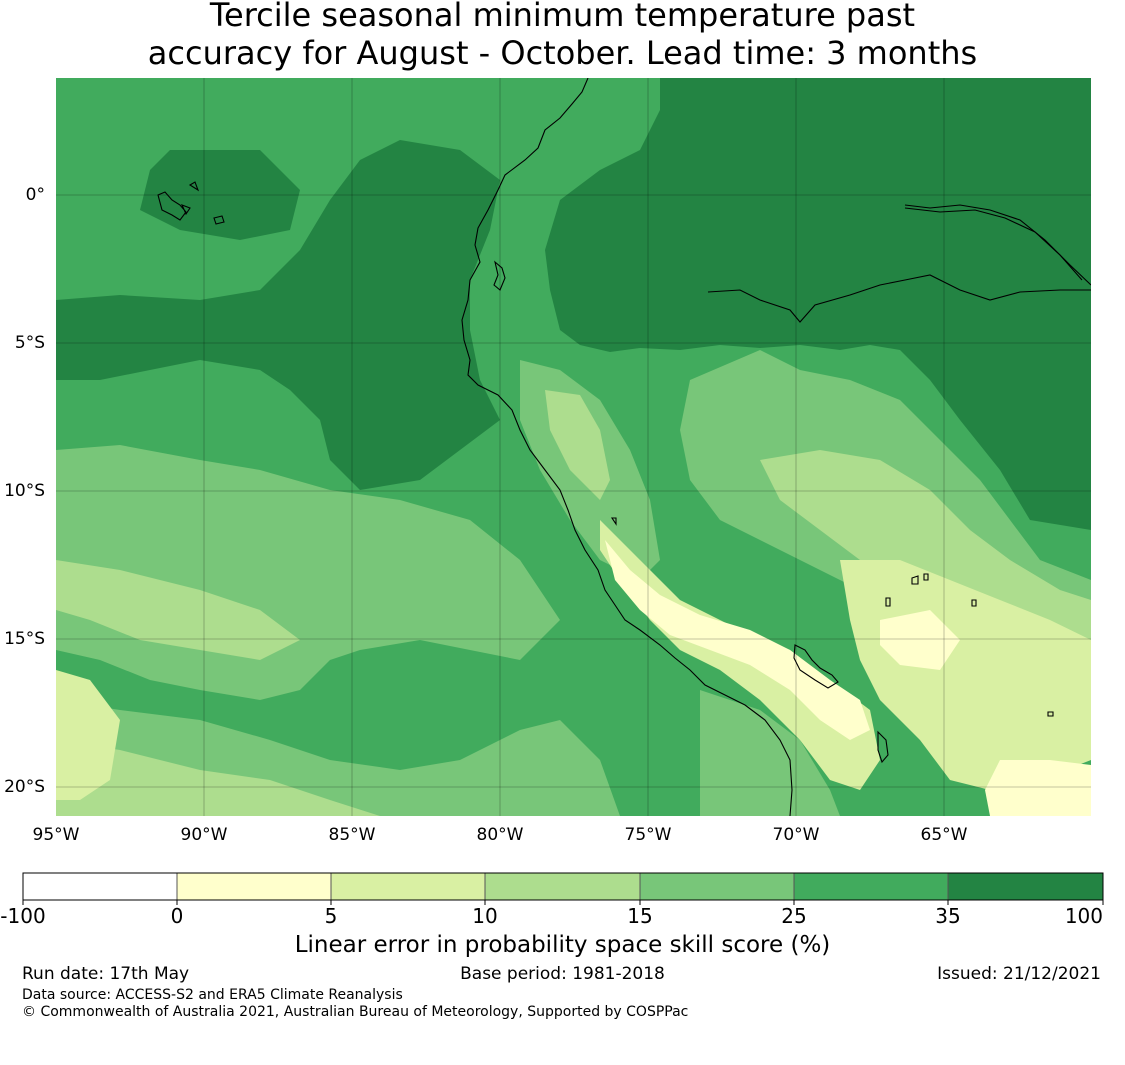 Image resolution: width=1125 pixels, height=1065 pixels. I want to click on field-region-0-5-patch, so click(920, 640).